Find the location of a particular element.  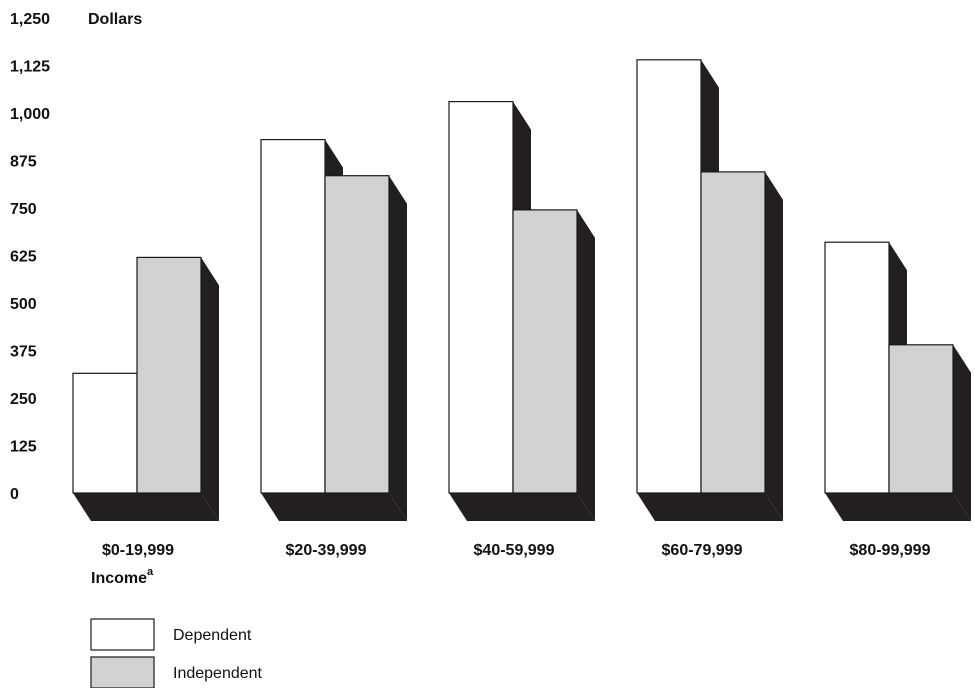

y-tick-label: 750 is located at coordinates (23, 209).